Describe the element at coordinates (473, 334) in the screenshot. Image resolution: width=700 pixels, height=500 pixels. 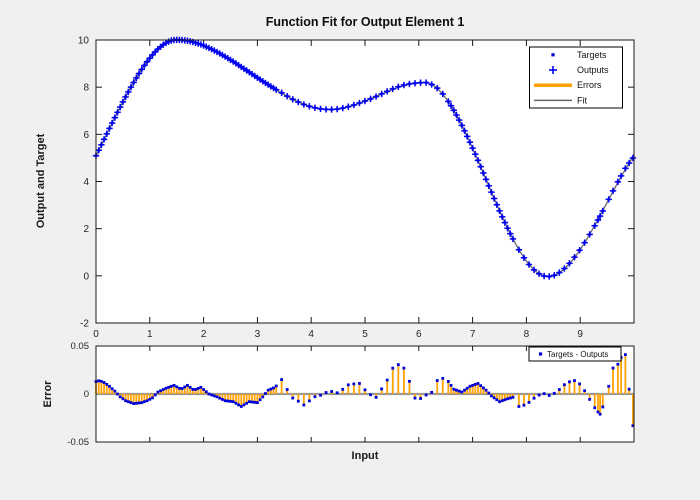
I see `svg-text: 7` at that location.